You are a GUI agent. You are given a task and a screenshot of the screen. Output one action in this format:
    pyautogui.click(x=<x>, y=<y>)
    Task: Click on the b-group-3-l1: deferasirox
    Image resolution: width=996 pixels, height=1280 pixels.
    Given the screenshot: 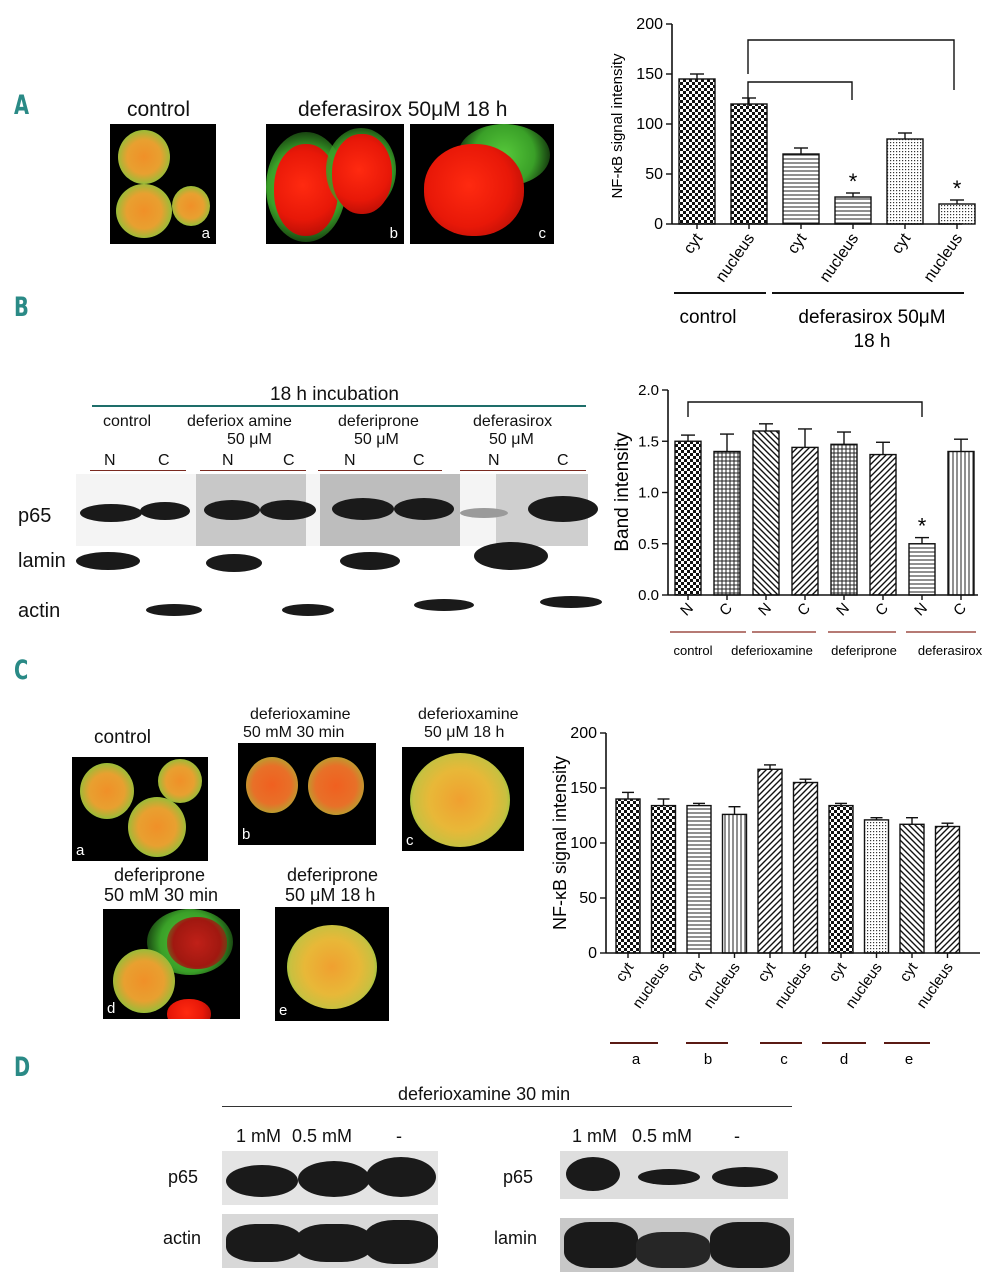 What is the action you would take?
    pyautogui.click(x=513, y=421)
    